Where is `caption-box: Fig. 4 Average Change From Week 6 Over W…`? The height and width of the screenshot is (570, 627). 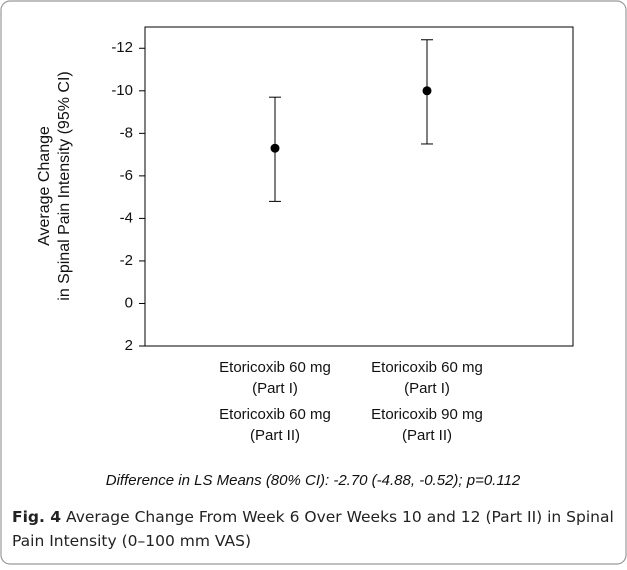
caption-box: Fig. 4 Average Change From Week 6 Over W… is located at coordinates (314, 529).